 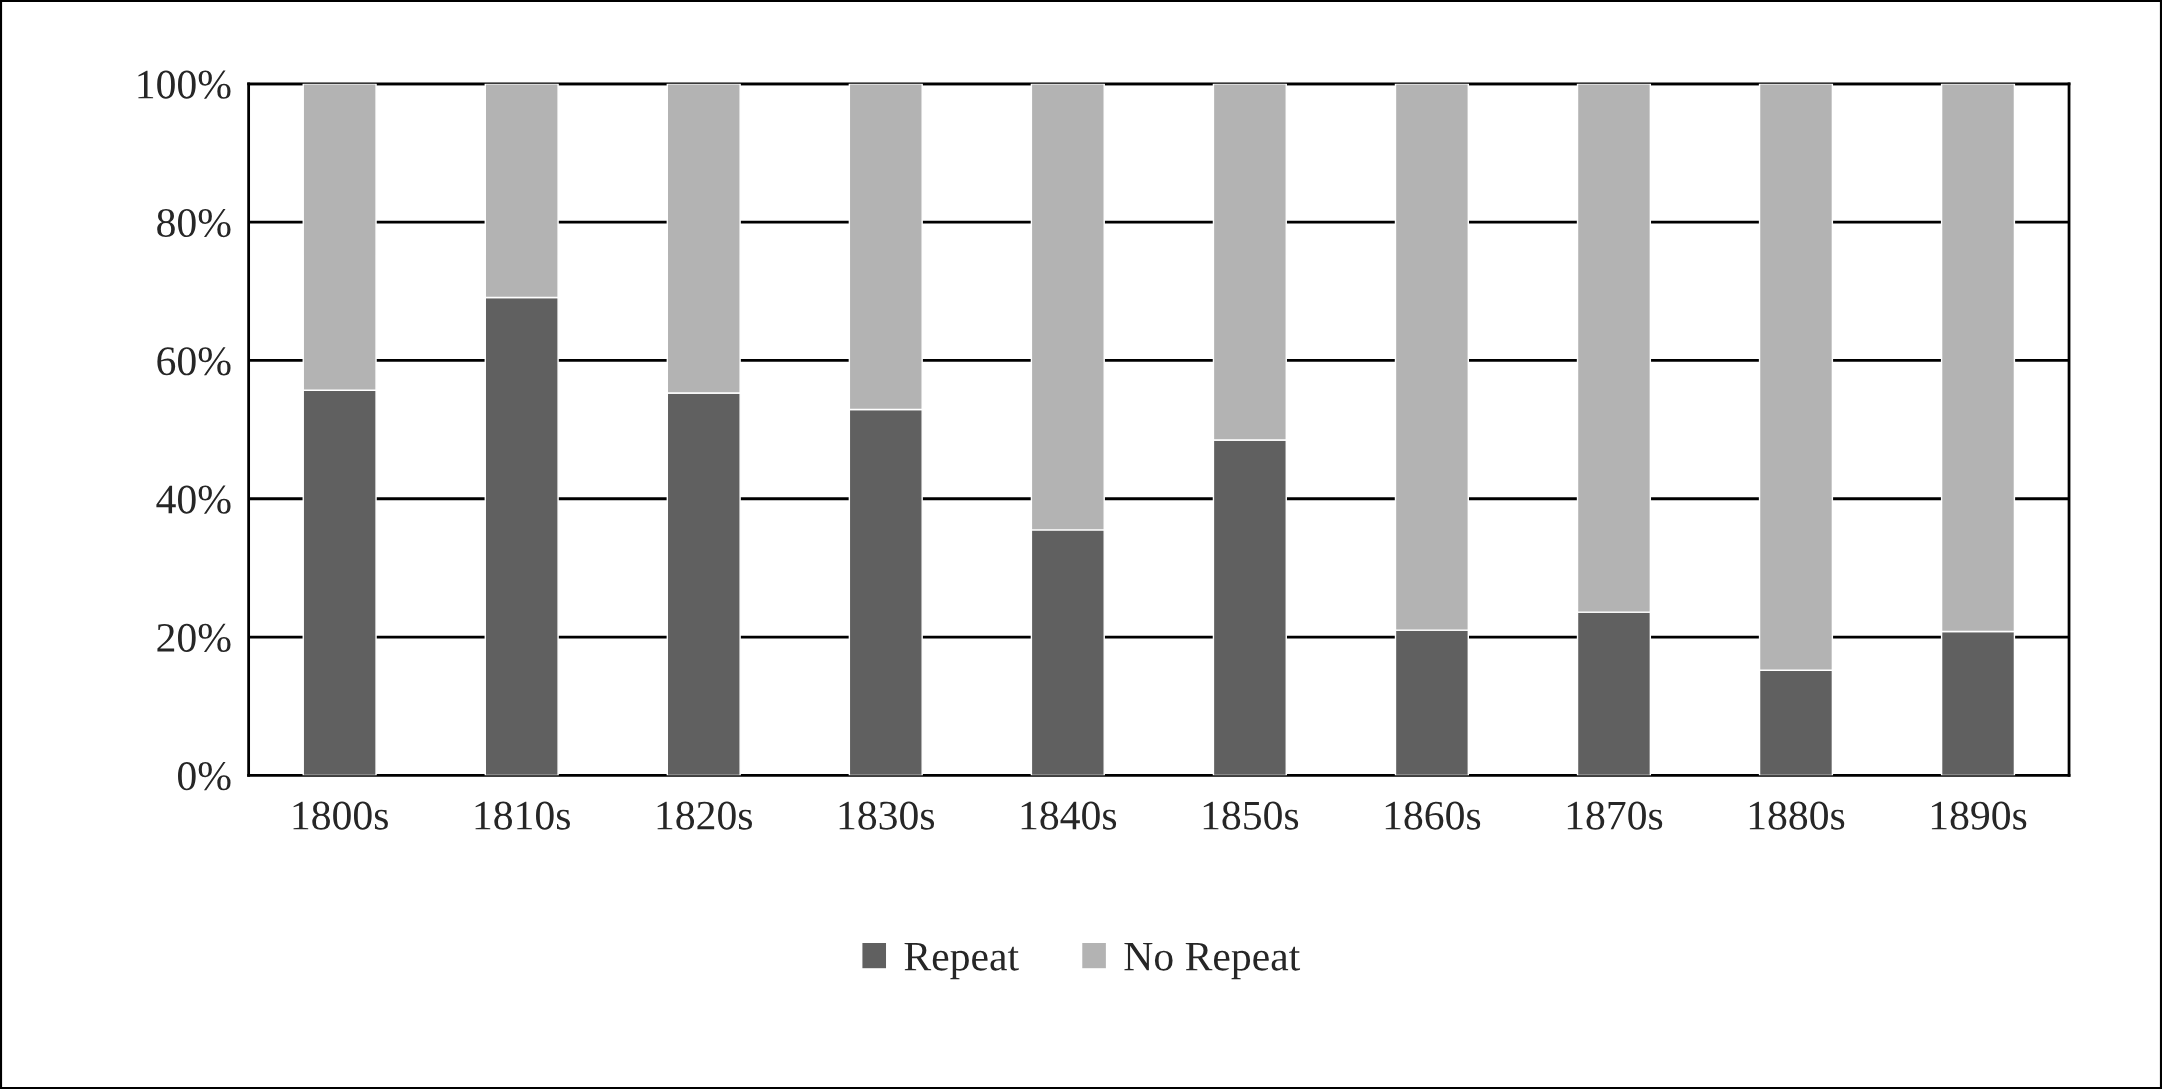 I want to click on x-tick-label: 1880s, so click(x=1797, y=815).